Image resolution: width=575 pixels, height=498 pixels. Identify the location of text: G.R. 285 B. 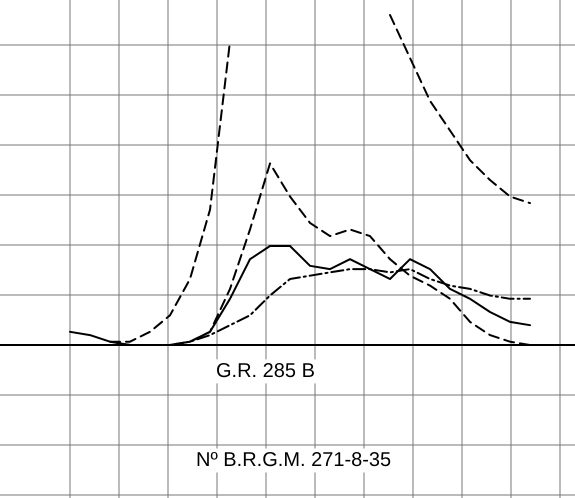
(265, 371).